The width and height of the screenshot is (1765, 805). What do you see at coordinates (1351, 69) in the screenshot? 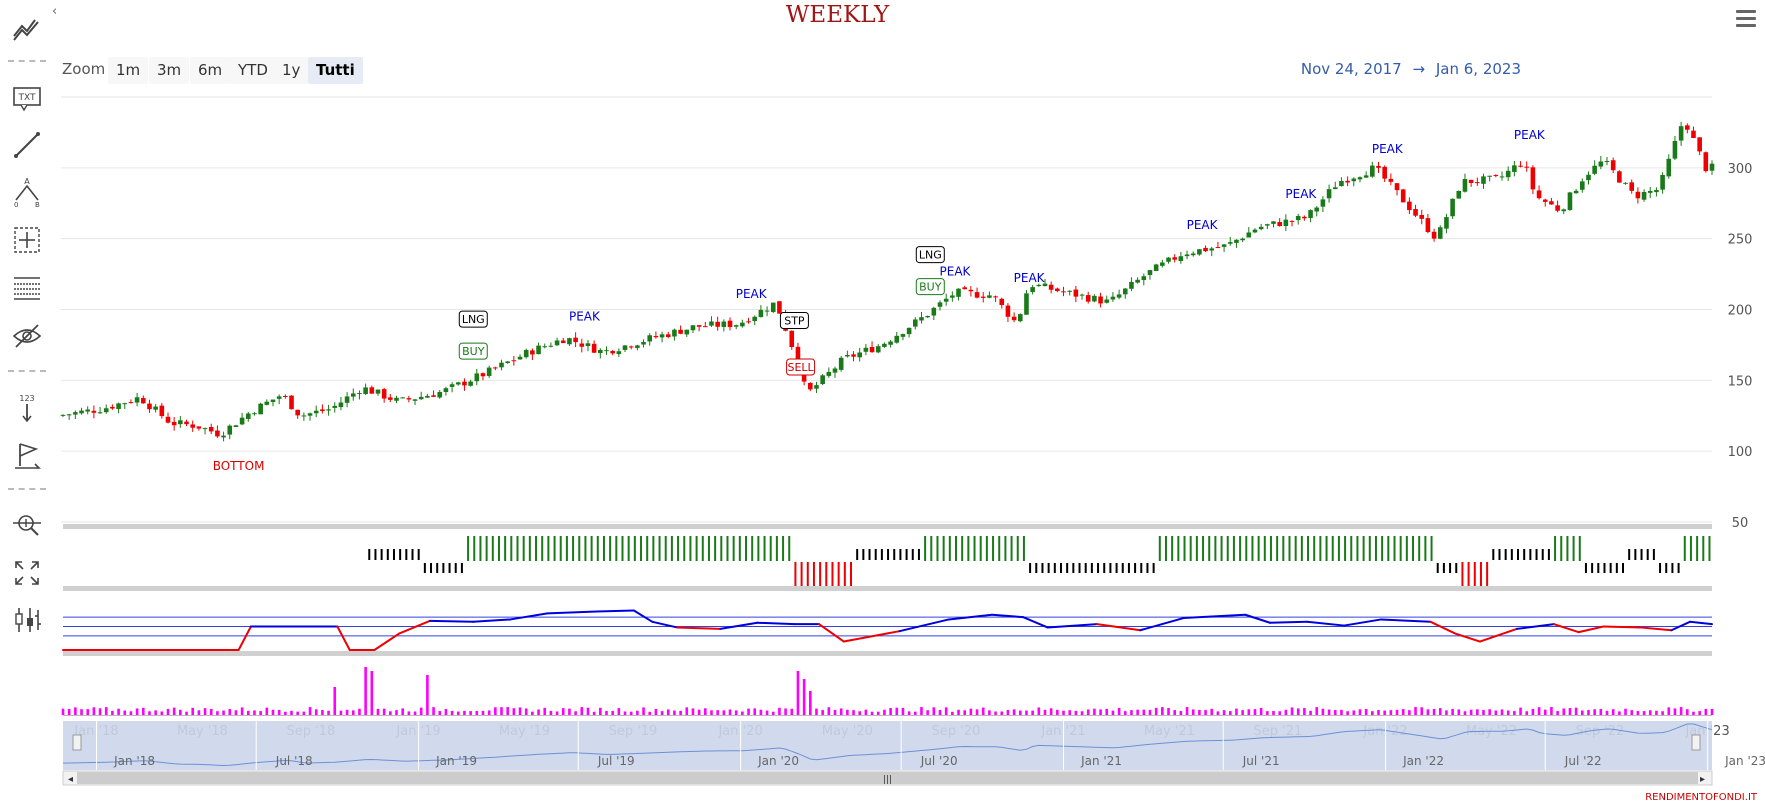
I see `range-from: Nov 24, 2017` at bounding box center [1351, 69].